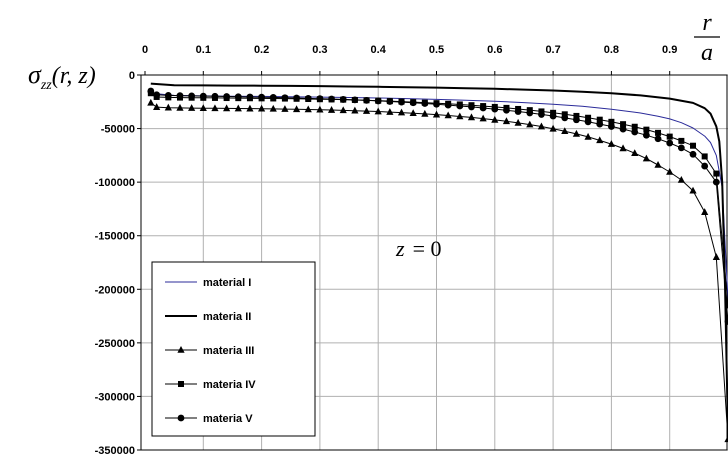  Describe the element at coordinates (115, 397) in the screenshot. I see `y-tick-label: -300000` at that location.